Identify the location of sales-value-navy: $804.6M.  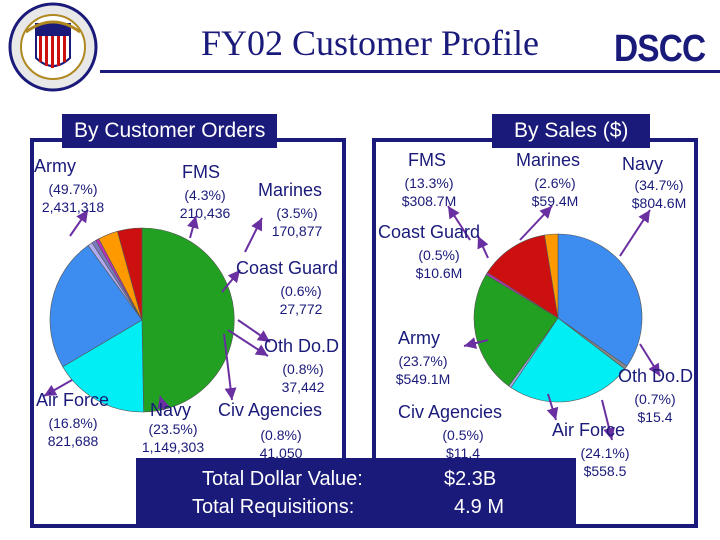
(659, 203).